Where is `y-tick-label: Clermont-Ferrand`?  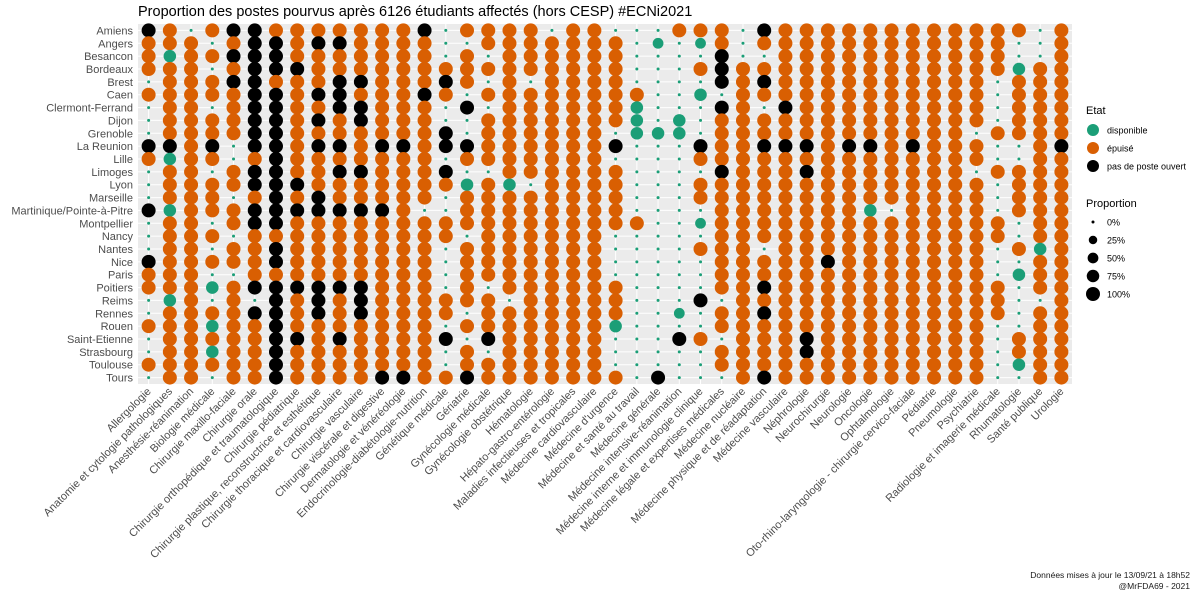
y-tick-label: Clermont-Ferrand is located at coordinates (89, 109).